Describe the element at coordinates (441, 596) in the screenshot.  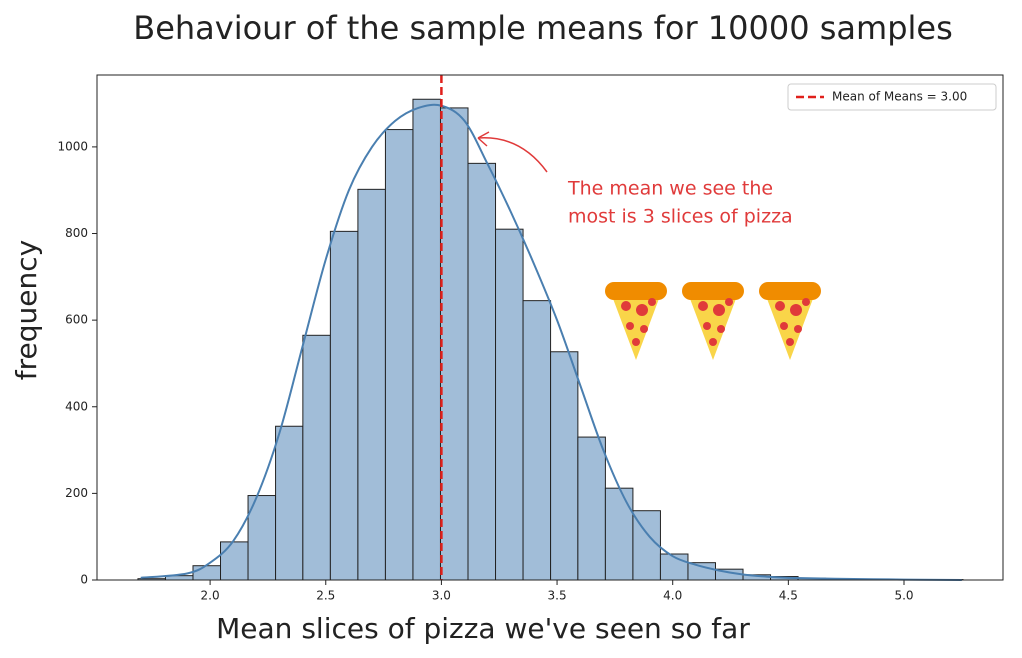
I see `x-tick-label: 3.0` at that location.